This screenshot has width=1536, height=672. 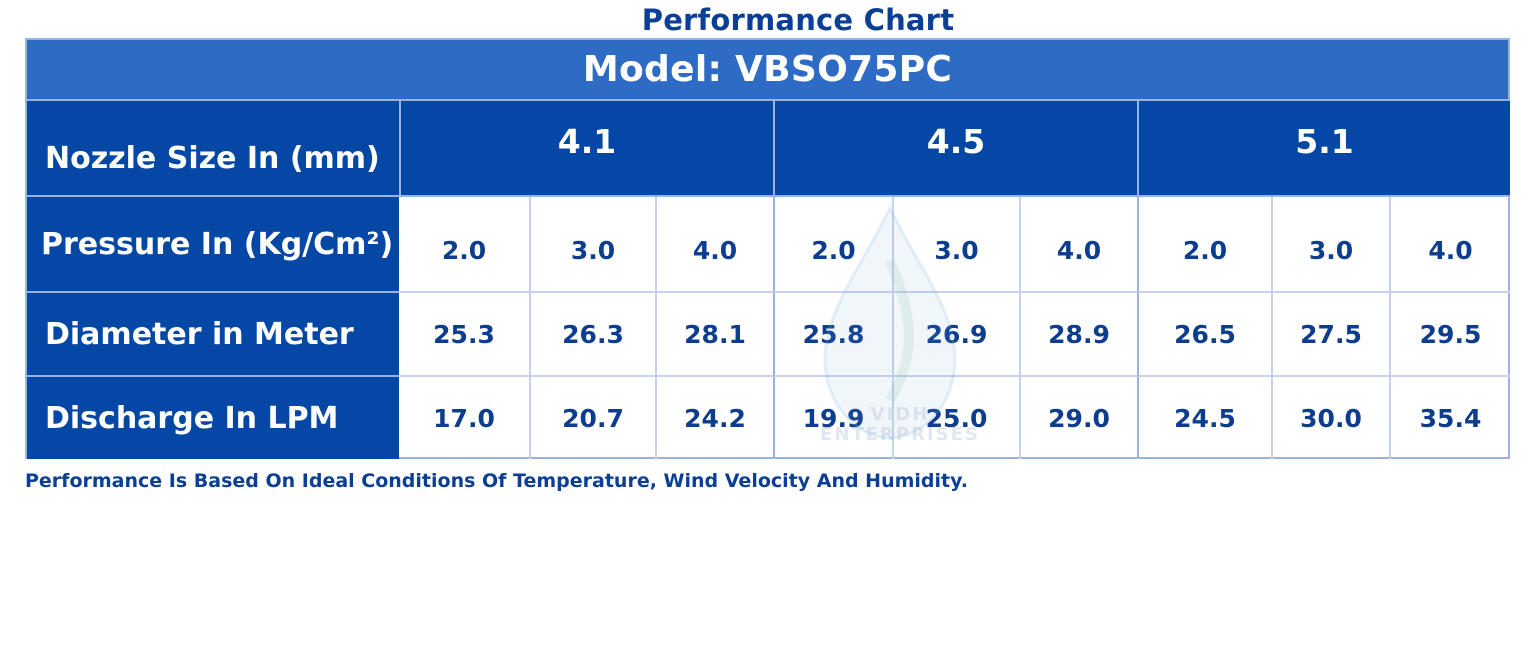 I want to click on discharge-cell: 30.0, so click(x=1330, y=418).